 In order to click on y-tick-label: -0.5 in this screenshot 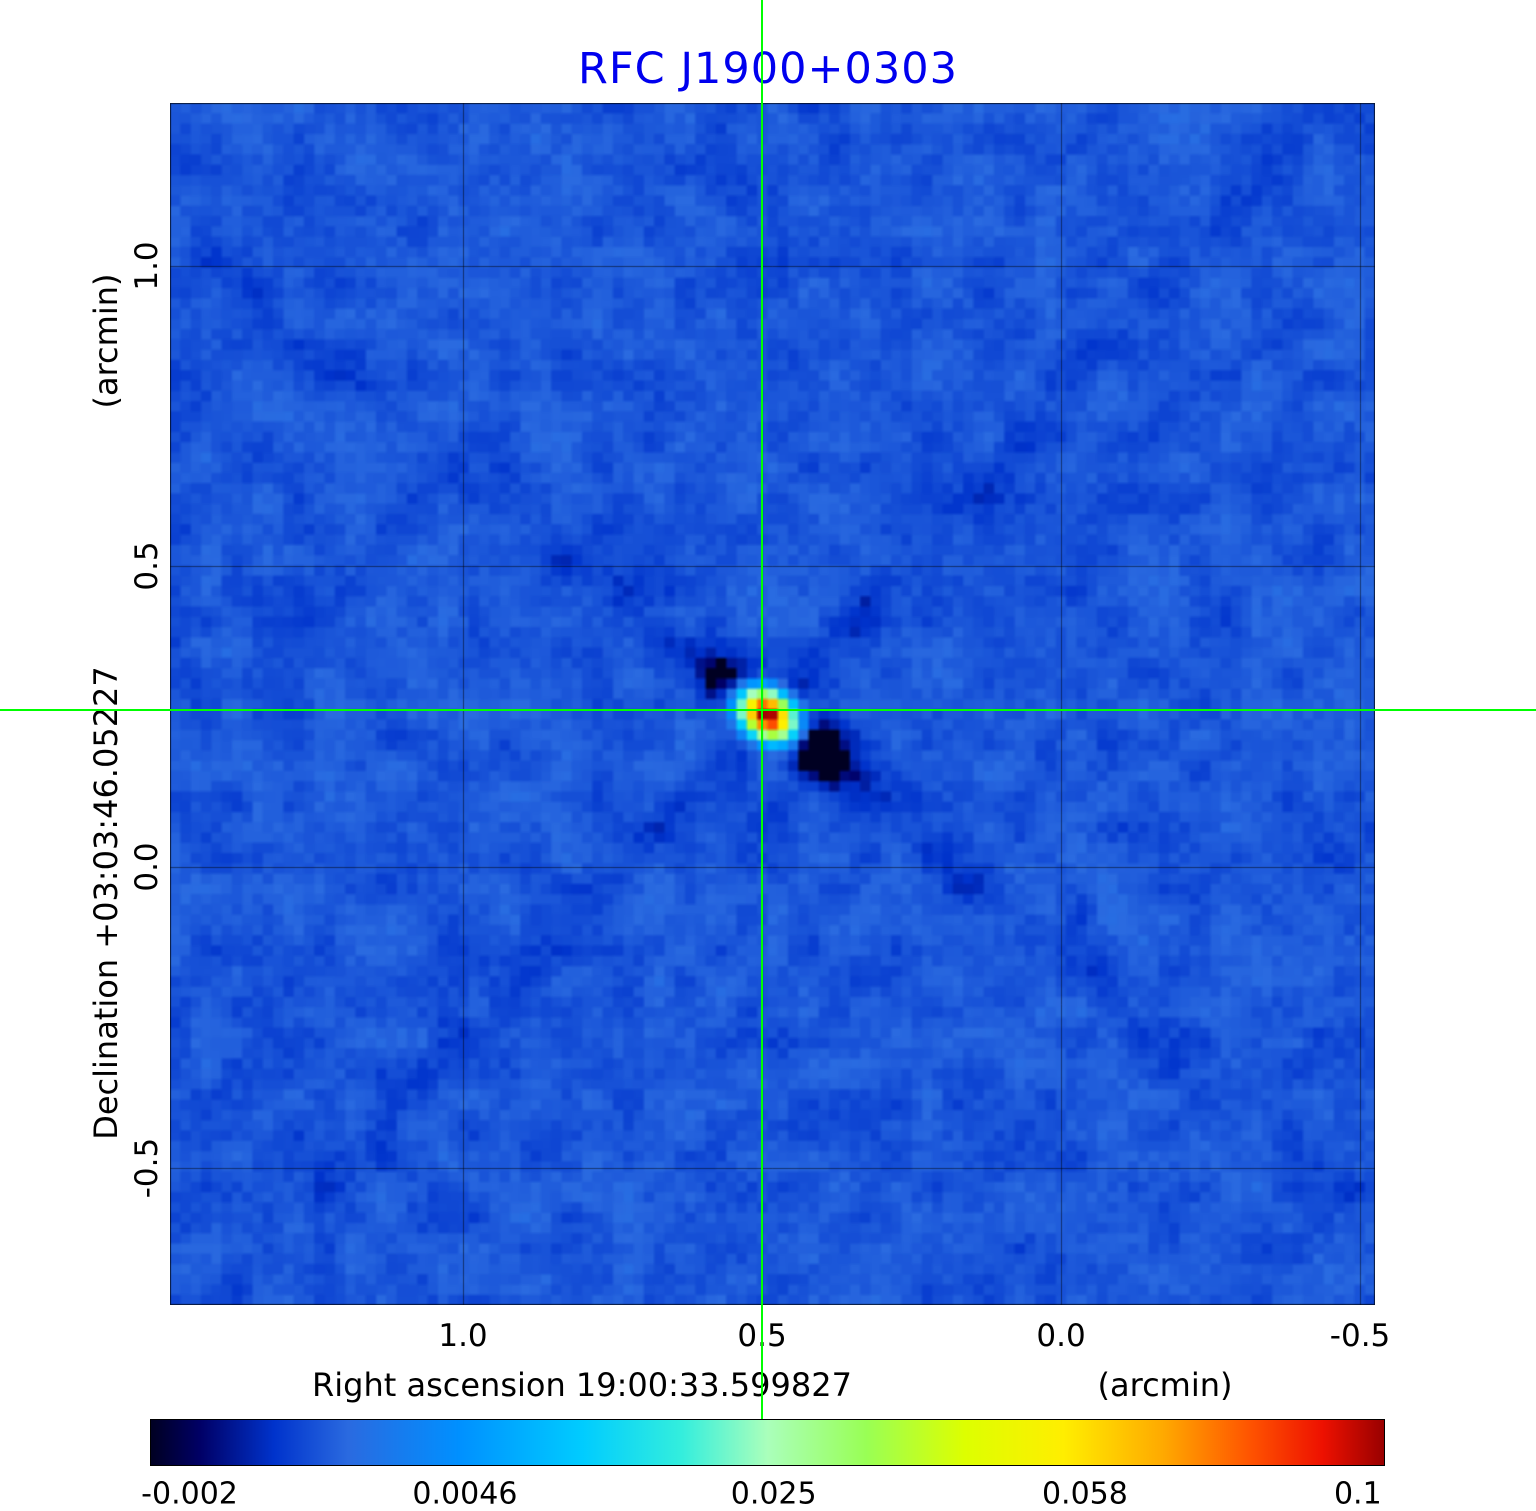, I will do `click(147, 1168)`.